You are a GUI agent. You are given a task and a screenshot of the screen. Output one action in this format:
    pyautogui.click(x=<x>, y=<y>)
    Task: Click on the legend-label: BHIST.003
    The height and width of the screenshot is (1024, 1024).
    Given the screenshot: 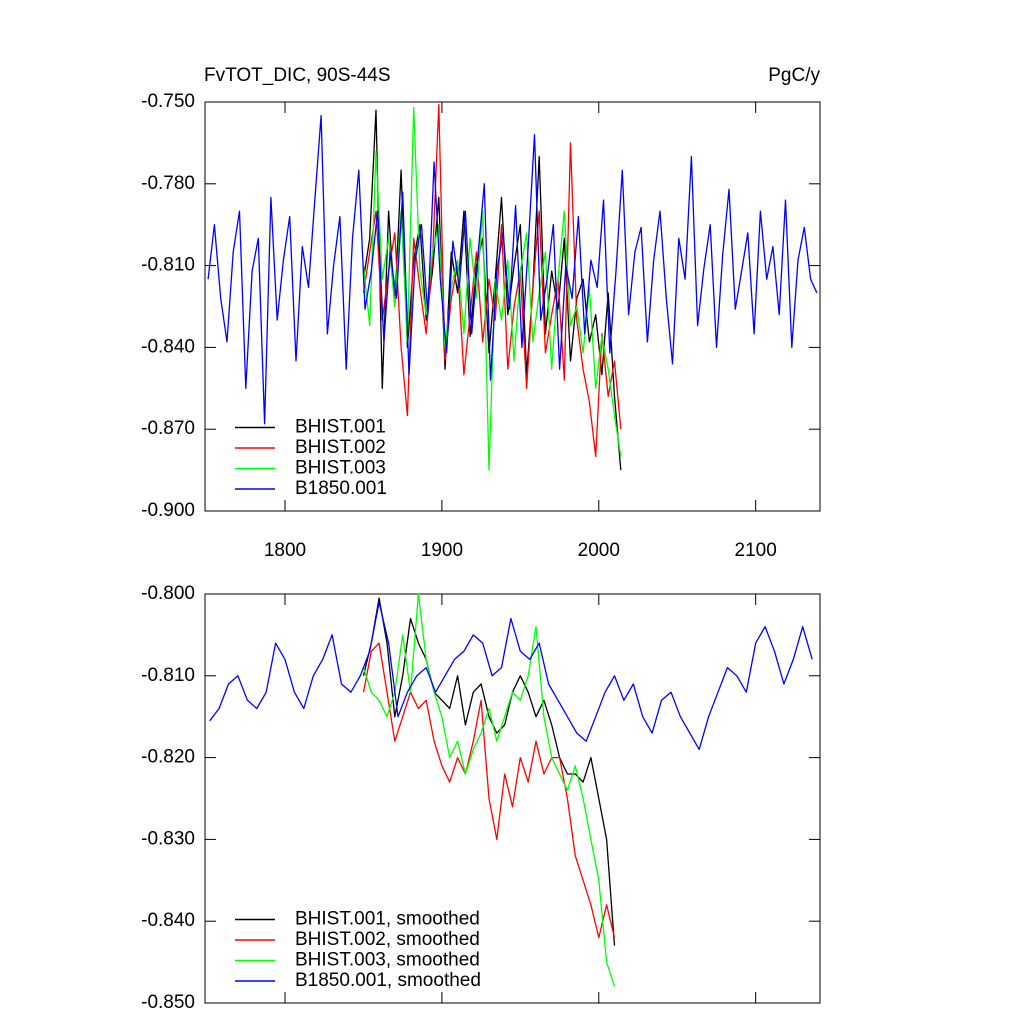 What is the action you would take?
    pyautogui.click(x=340, y=468)
    